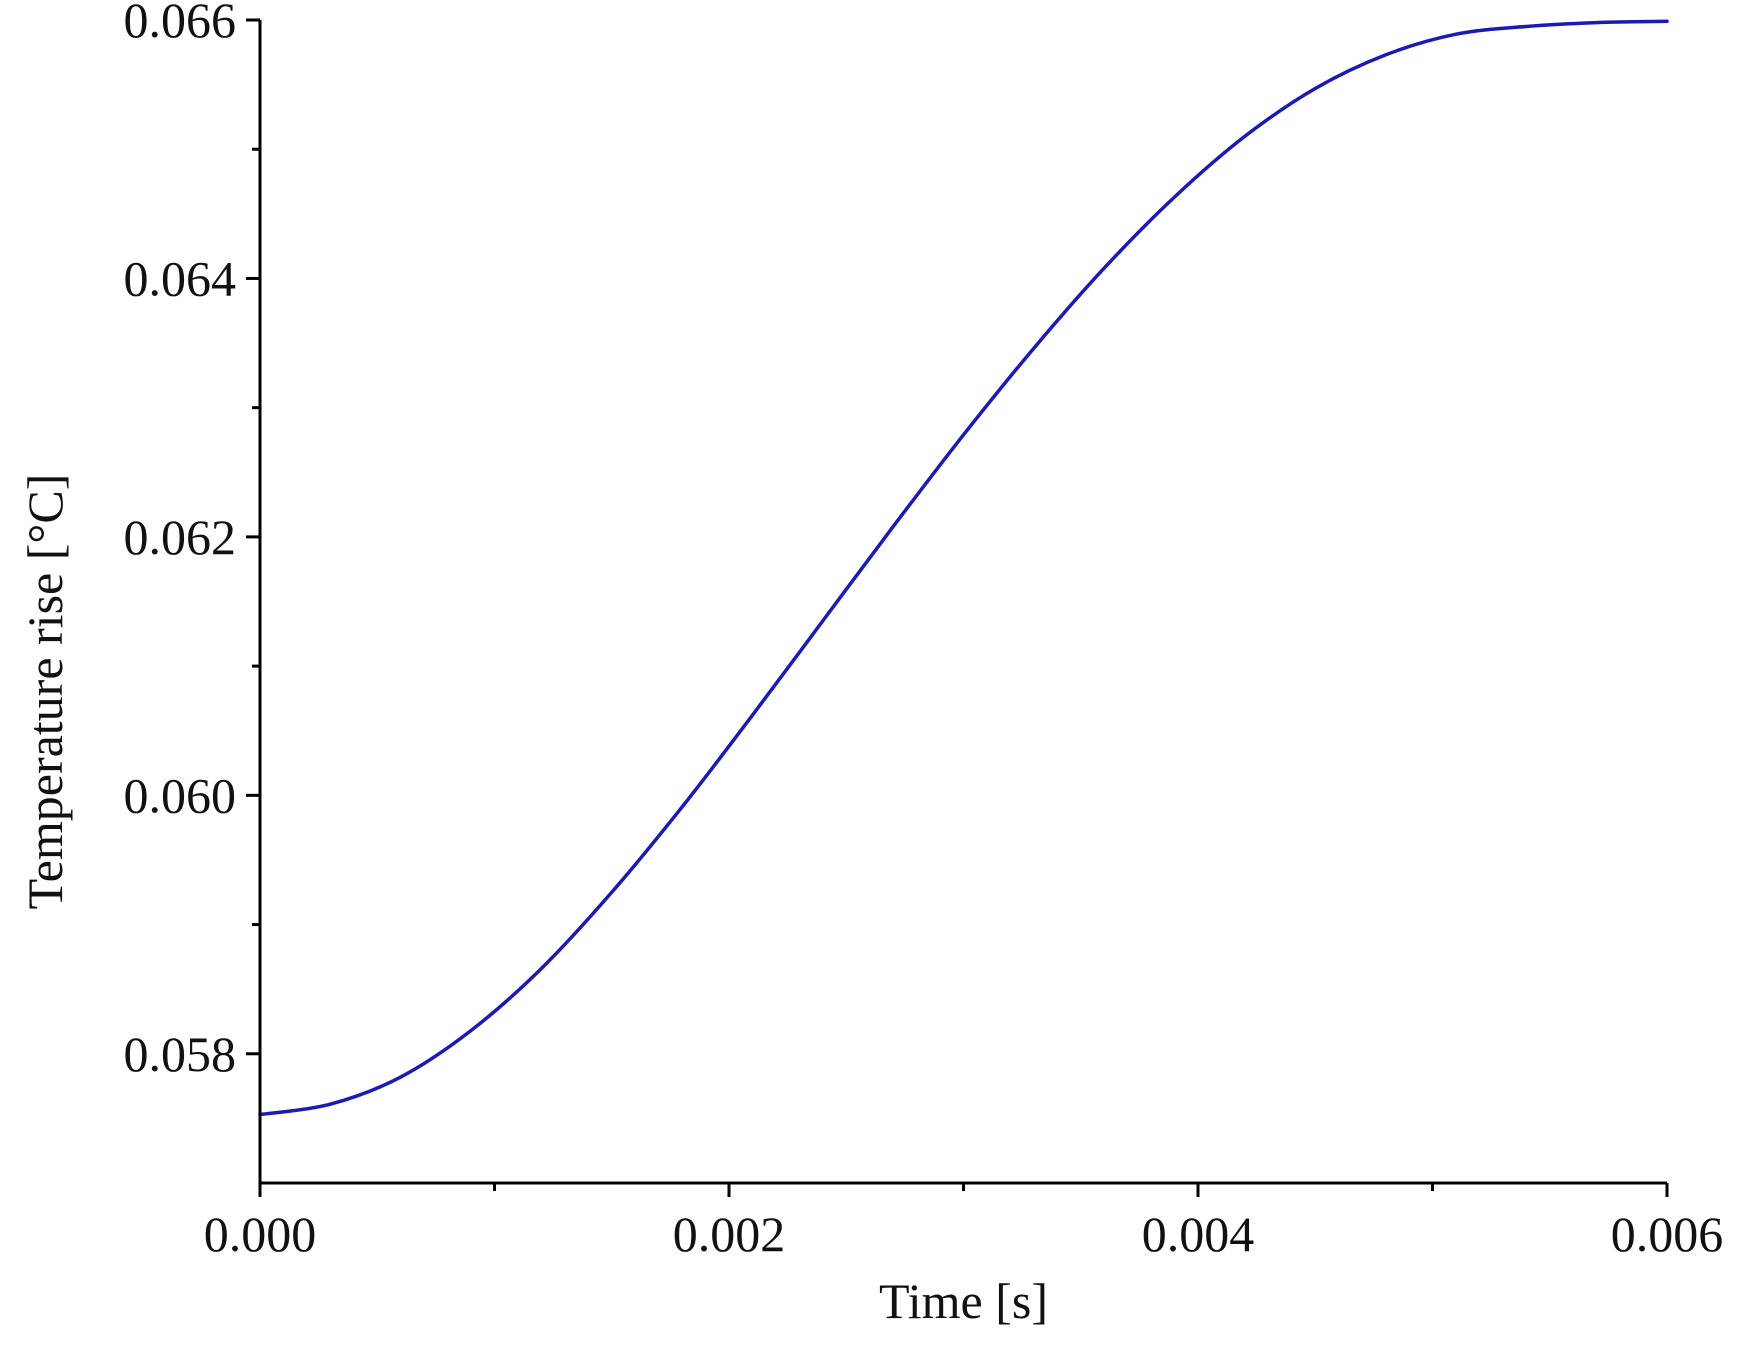 This screenshot has height=1356, width=1749. I want to click on y-axis-title: Temperature rise [°C], so click(45, 692).